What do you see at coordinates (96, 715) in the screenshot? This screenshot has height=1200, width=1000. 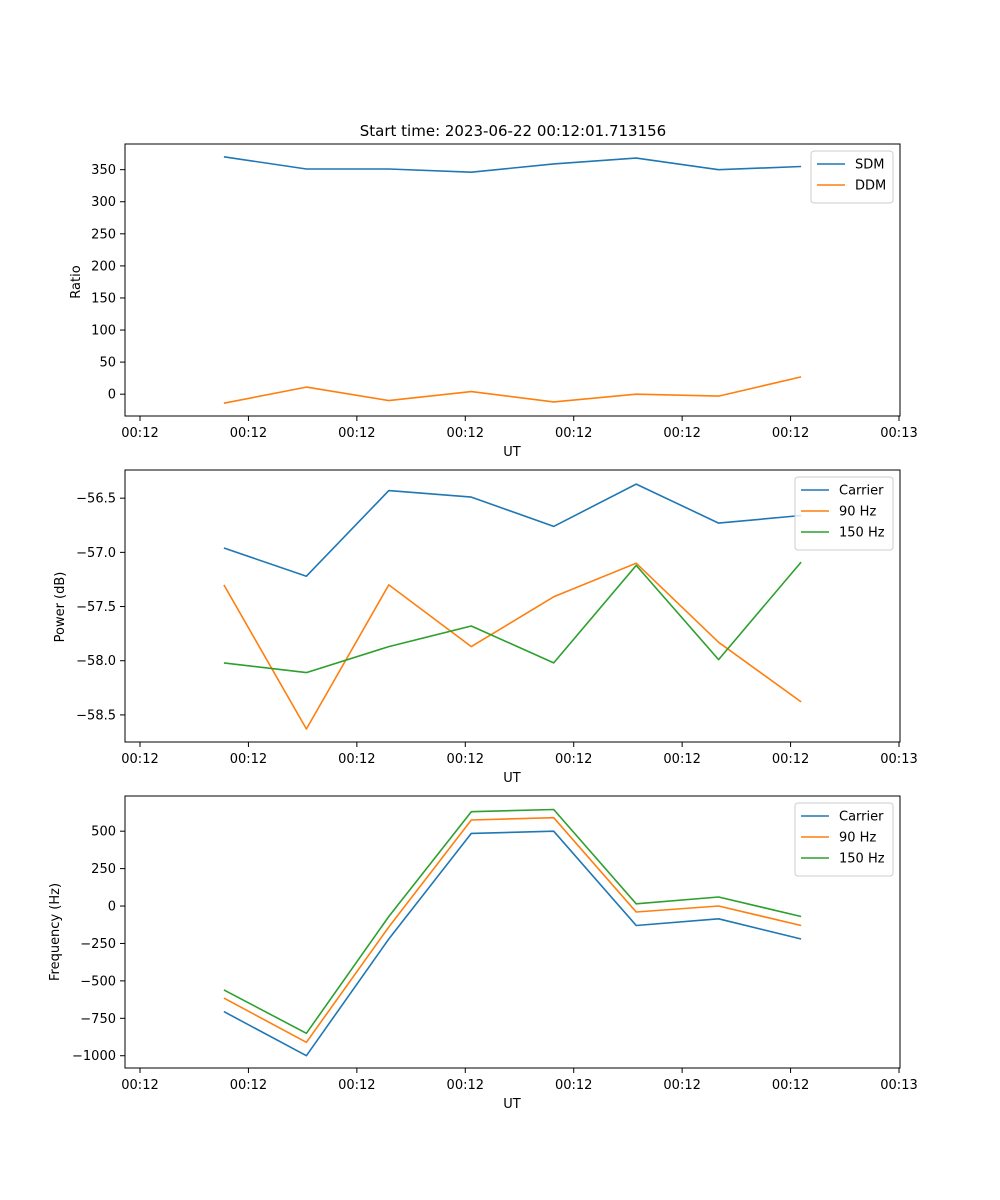 I see `chart-power-y-tick-label: −58.5` at bounding box center [96, 715].